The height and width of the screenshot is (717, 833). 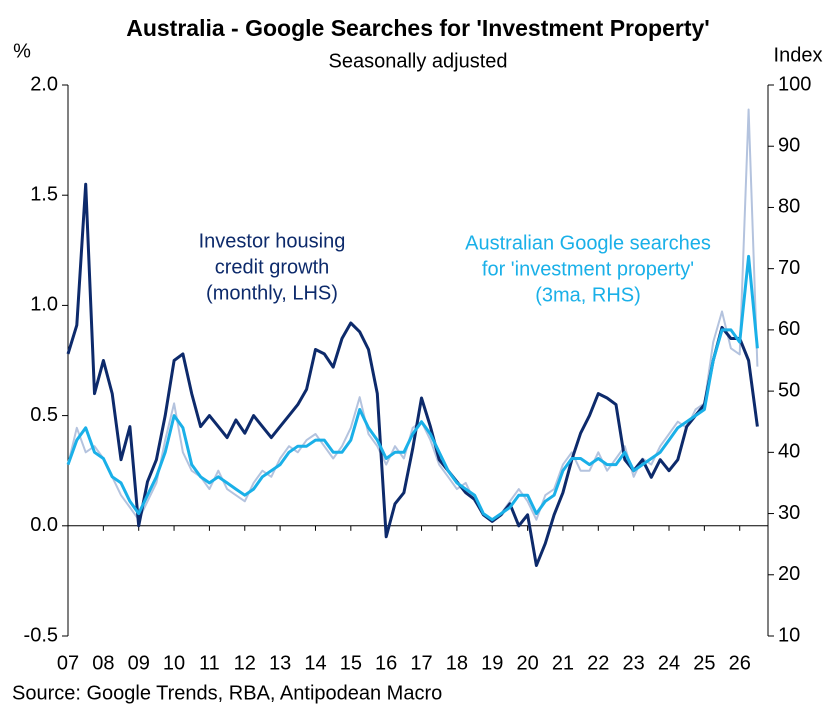 What do you see at coordinates (789, 452) in the screenshot?
I see `y2-tick-label: 40` at bounding box center [789, 452].